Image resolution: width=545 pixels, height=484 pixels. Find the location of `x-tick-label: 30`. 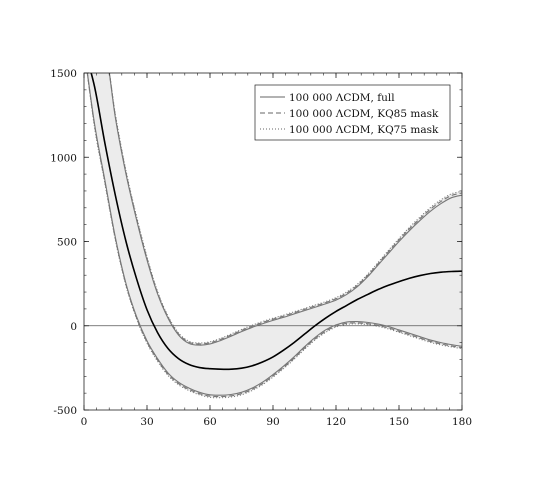

x-tick-label: 30 is located at coordinates (146, 422).